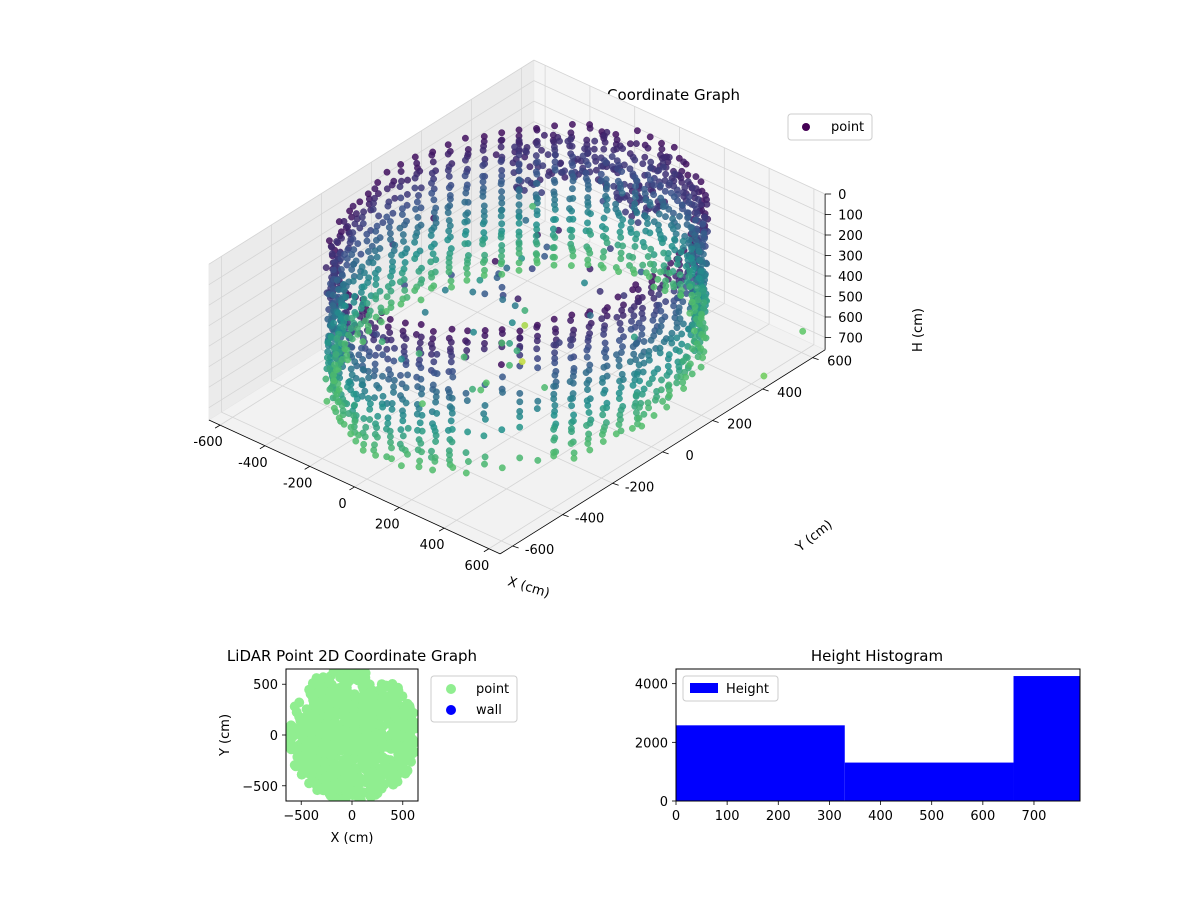 The height and width of the screenshot is (900, 1200). What do you see at coordinates (760, 763) in the screenshot?
I see `histogram-bar` at bounding box center [760, 763].